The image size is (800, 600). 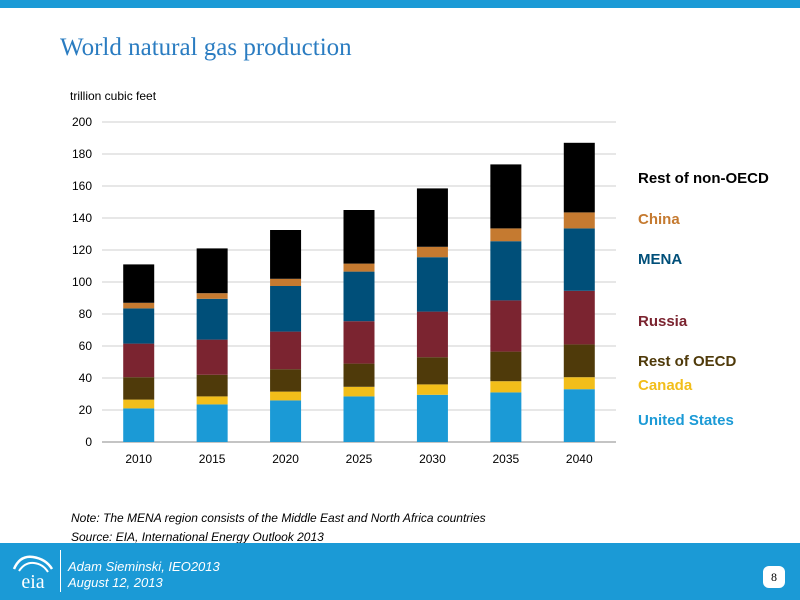 I want to click on bar-segment-china-2025, so click(x=359, y=267).